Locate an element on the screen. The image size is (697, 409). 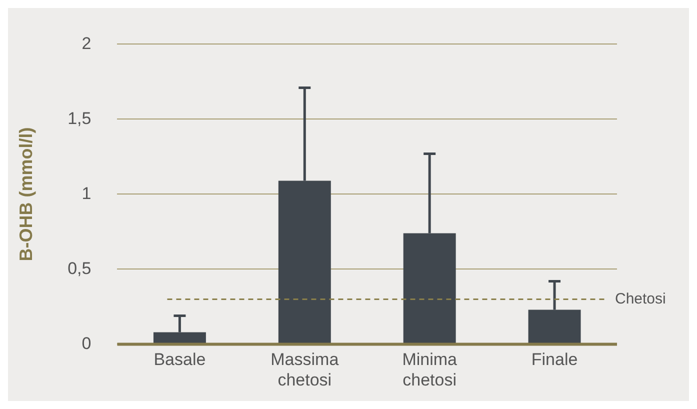
ref-line-label: Chetosi is located at coordinates (640, 299).